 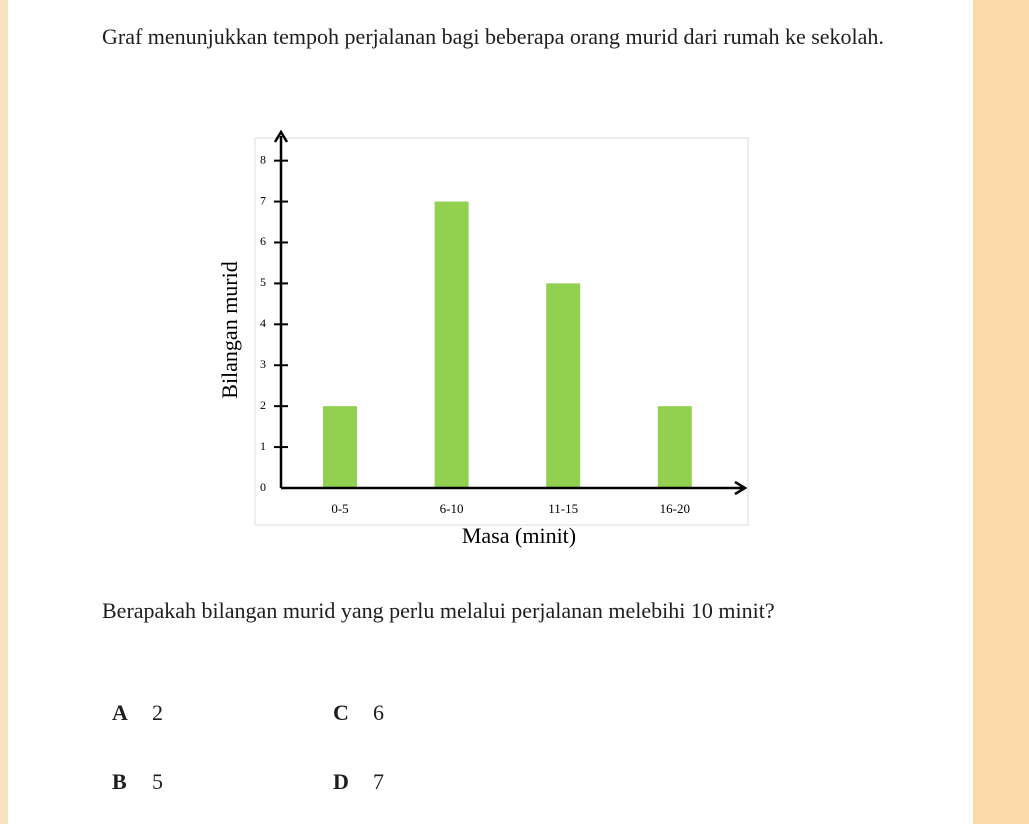 What do you see at coordinates (263, 405) in the screenshot?
I see `y-tick-label: 2` at bounding box center [263, 405].